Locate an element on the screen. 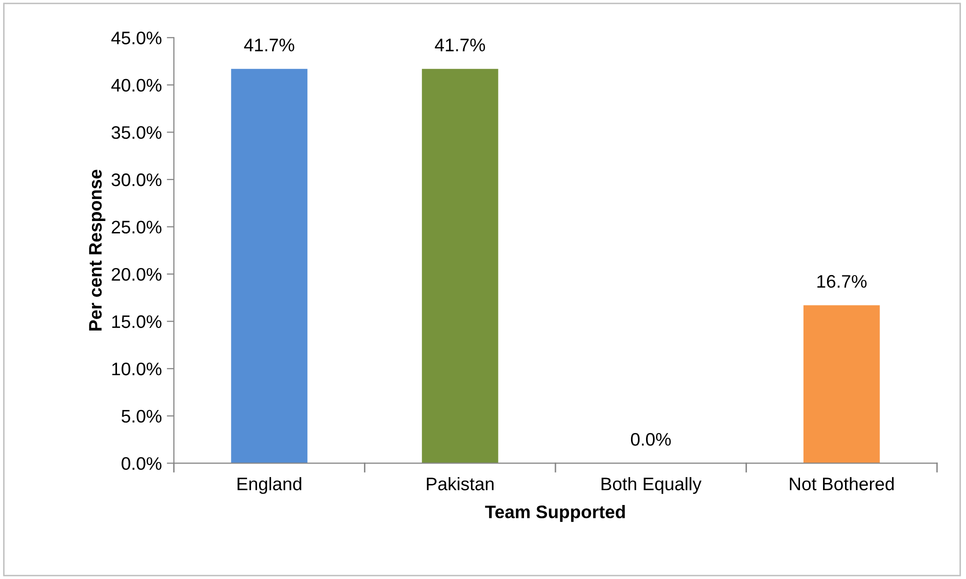 The height and width of the screenshot is (579, 966). y-tick-label: 30.0% is located at coordinates (137, 179).